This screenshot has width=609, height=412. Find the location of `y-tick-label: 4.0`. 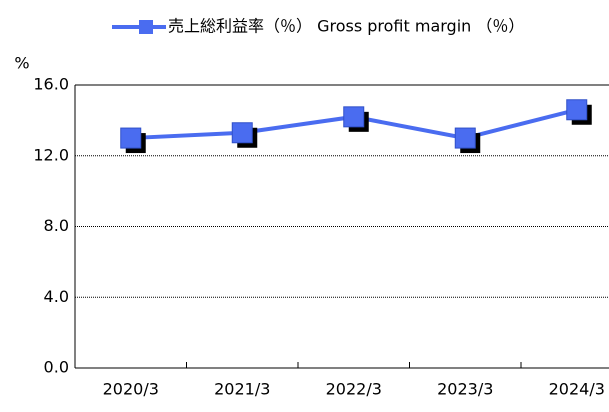

y-tick-label: 4.0 is located at coordinates (56, 296).